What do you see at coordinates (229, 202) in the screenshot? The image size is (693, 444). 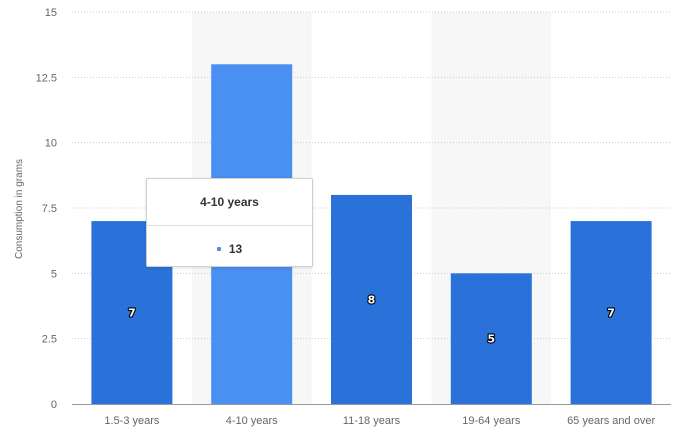 I see `tooltip-title: 4-10 years` at bounding box center [229, 202].